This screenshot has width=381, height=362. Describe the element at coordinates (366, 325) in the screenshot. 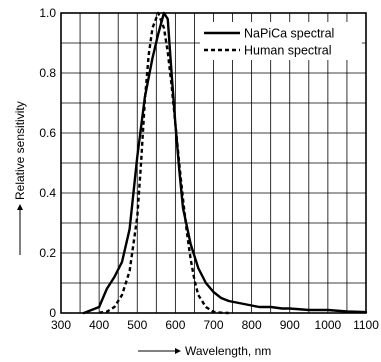

I see `x-tick-label: 1100` at that location.